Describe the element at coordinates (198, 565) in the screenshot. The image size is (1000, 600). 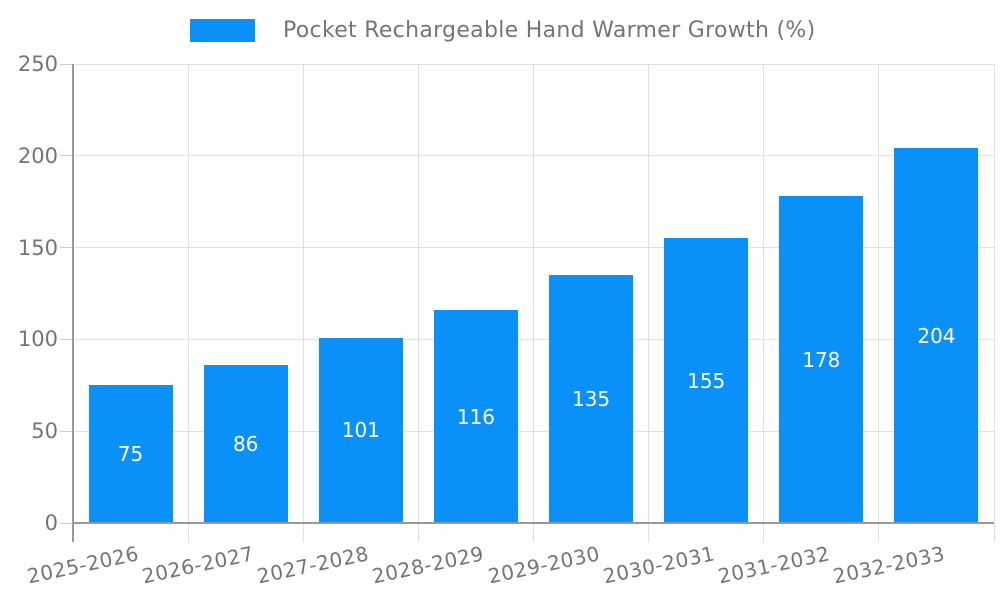
I see `x-axis-tick-label: 2026-2027` at that location.